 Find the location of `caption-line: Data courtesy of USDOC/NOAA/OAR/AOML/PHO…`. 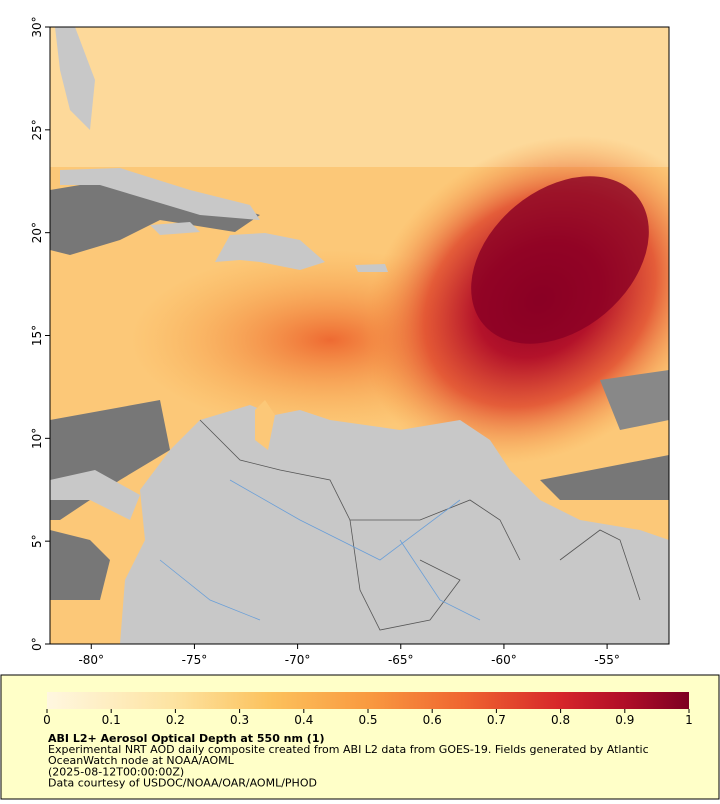

caption-line: Data courtesy of USDOC/NOAA/OAR/AOML/PHO… is located at coordinates (182, 783).